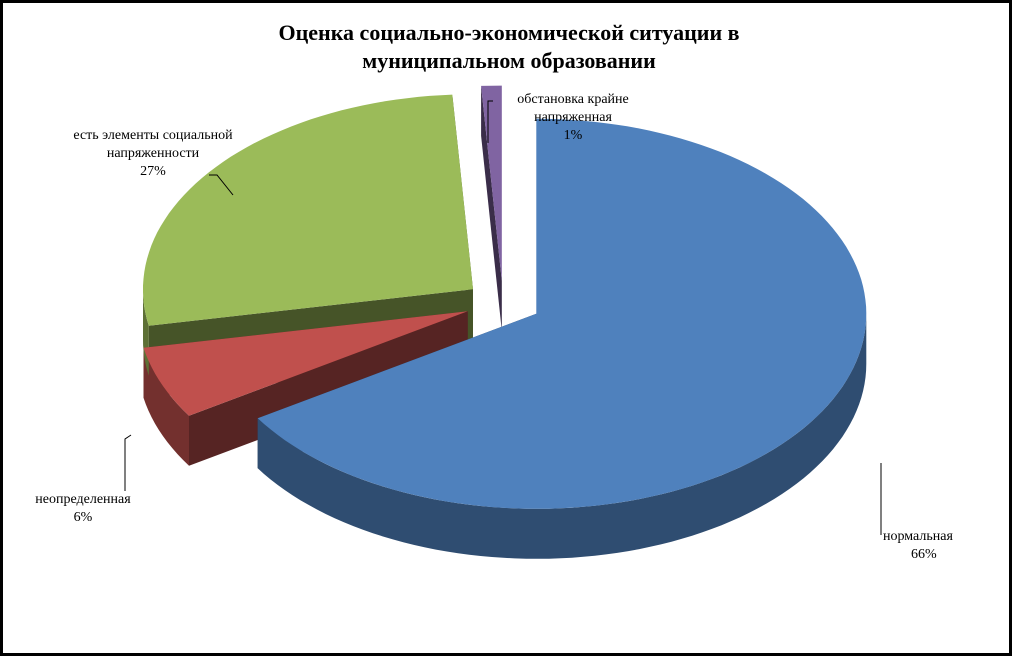 The height and width of the screenshot is (656, 1012). I want to click on label-value: 27%, so click(153, 171).